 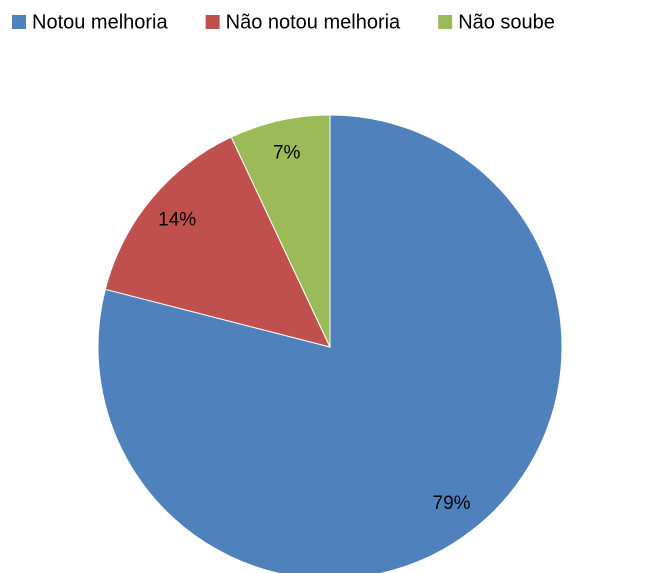 What do you see at coordinates (506, 22) in the screenshot?
I see `legend-text: Não soube` at bounding box center [506, 22].